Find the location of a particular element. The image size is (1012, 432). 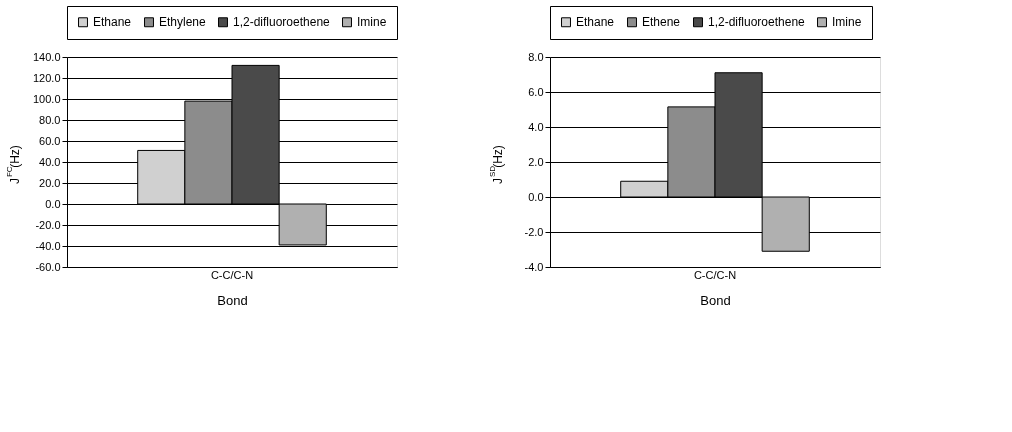

y-tick-label: -2.0 is located at coordinates (534, 231).